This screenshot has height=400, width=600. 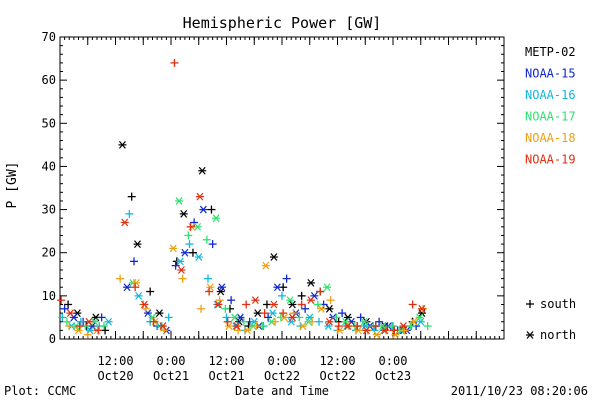 I want to click on legend-north-symbol, so click(x=530, y=335).